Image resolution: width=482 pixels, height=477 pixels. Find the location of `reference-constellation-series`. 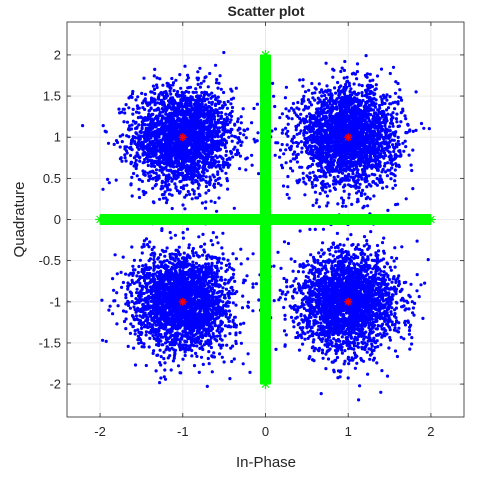

reference-constellation-series is located at coordinates (265, 219).